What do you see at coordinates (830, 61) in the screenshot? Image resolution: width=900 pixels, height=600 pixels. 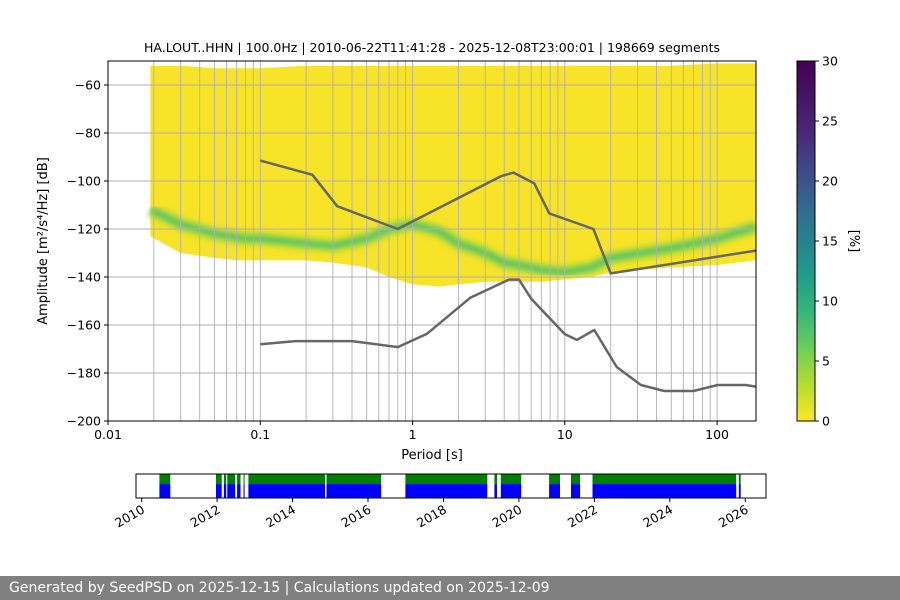 I see `colorbar-tick-label: 30` at bounding box center [830, 61].